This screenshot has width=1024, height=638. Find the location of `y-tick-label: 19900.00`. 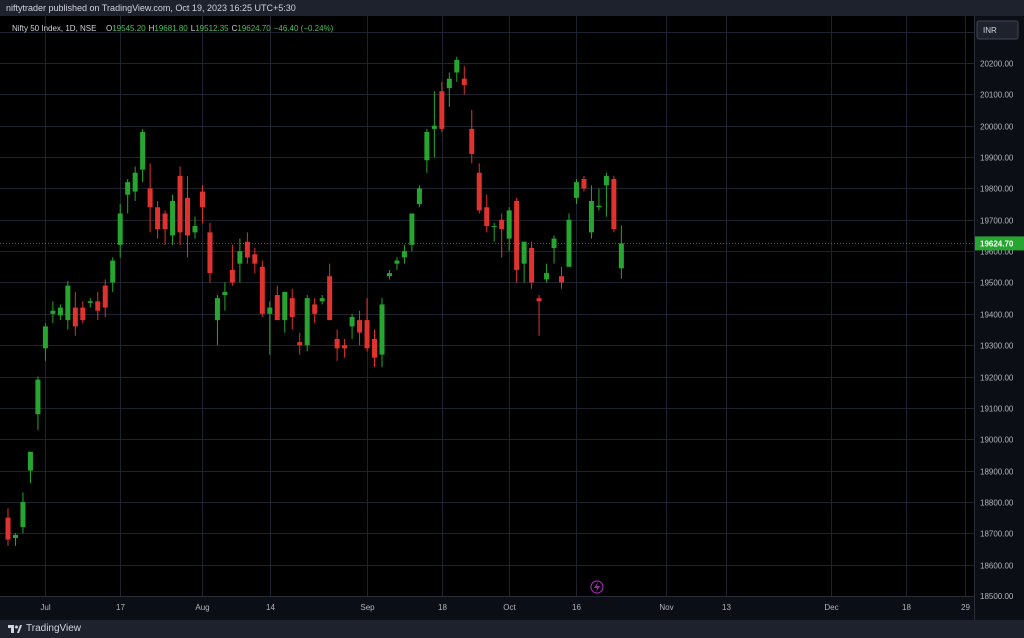

y-tick-label: 19900.00 is located at coordinates (997, 158).